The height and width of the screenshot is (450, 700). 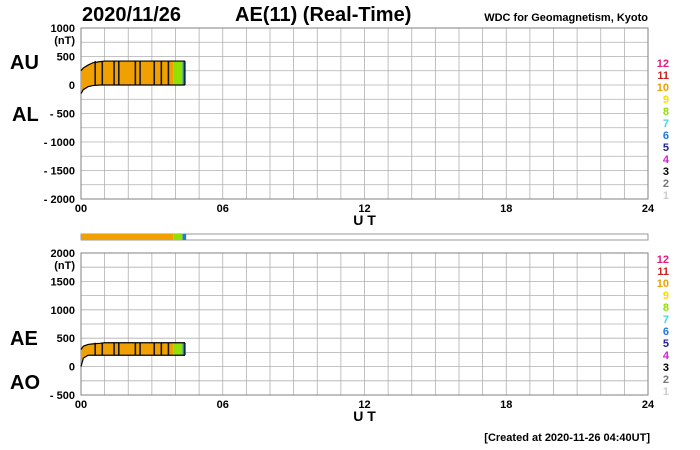 I want to click on created-timestamp: [Created at 2020-11-26 04:40UT], so click(x=567, y=438).